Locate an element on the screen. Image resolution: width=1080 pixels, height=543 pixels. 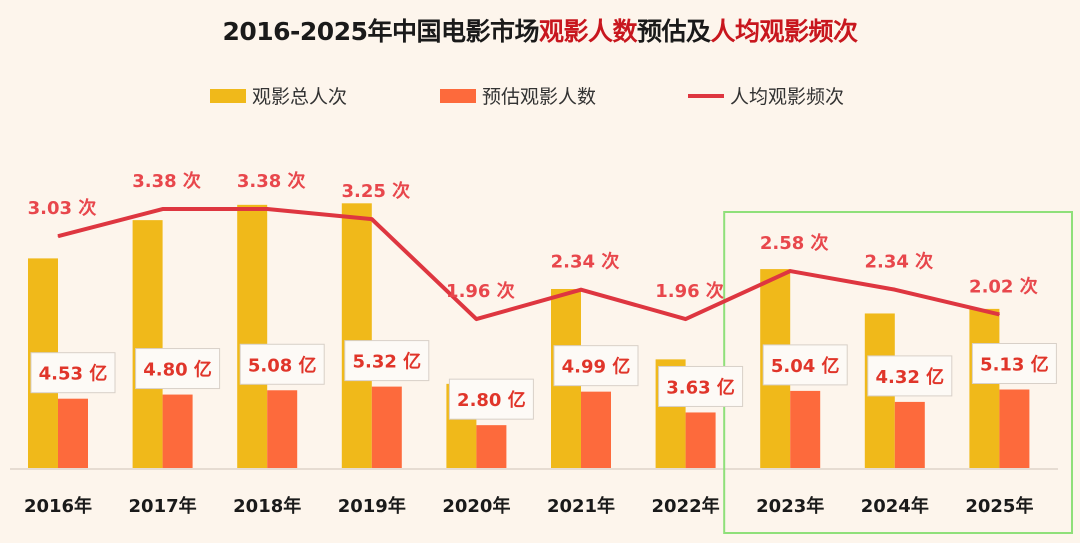
title-part3: 预估及 is located at coordinates (674, 31).